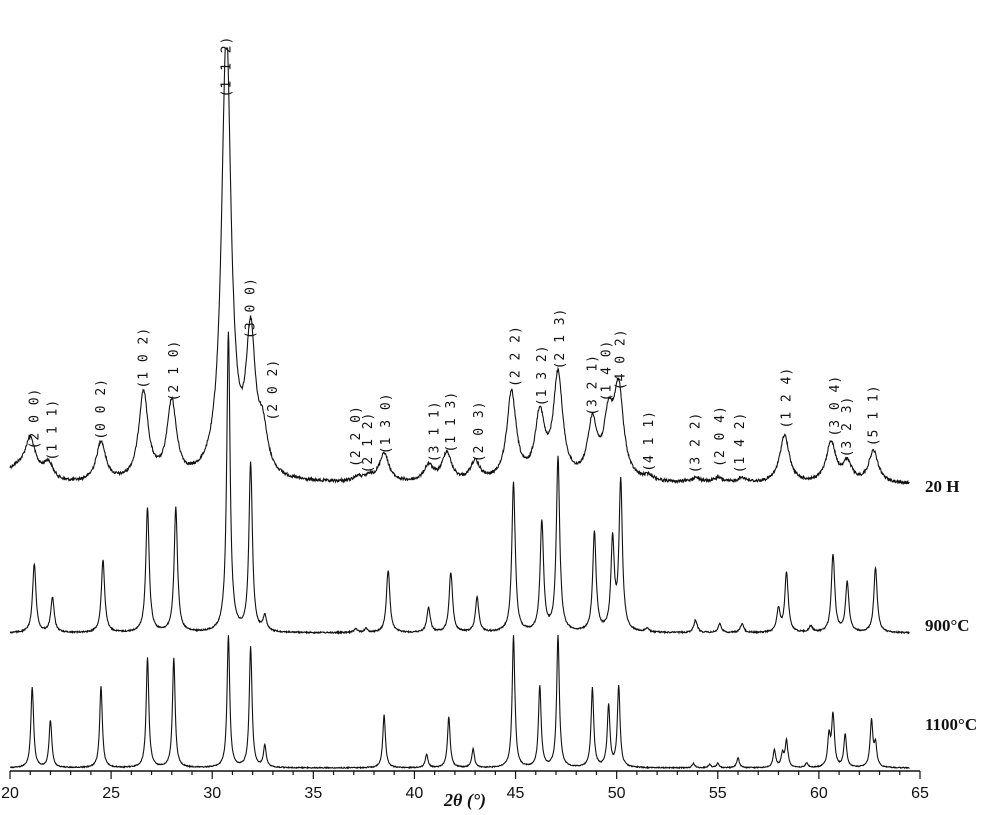 This screenshot has width=1000, height=815. I want to click on x-tick-label: 60, so click(819, 793).